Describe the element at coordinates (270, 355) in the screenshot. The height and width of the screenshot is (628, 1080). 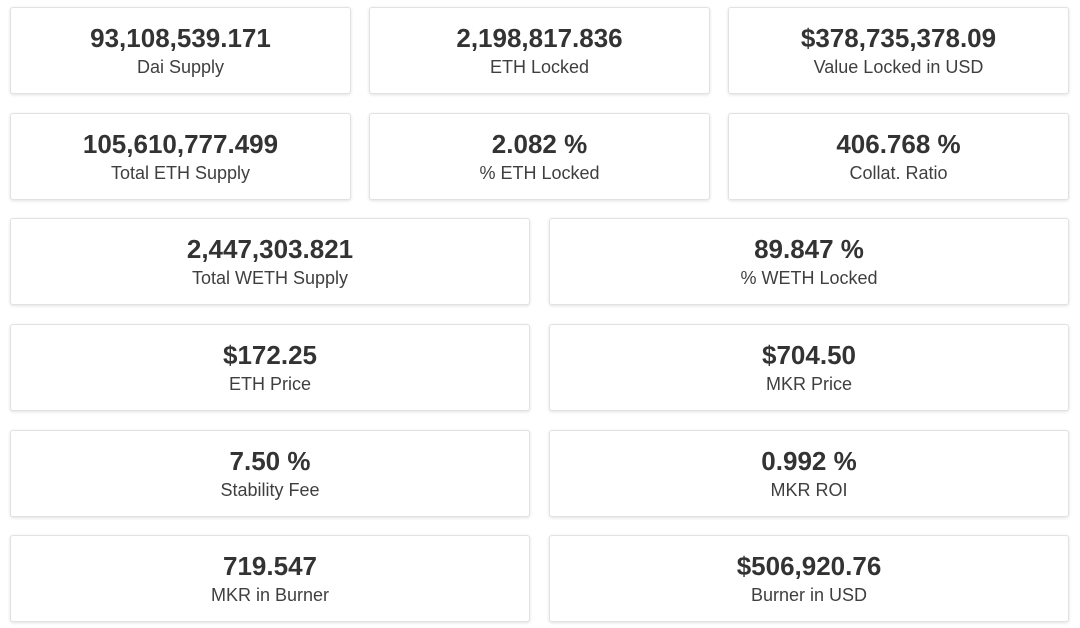
I see `eth-price-value: $172.25` at that location.